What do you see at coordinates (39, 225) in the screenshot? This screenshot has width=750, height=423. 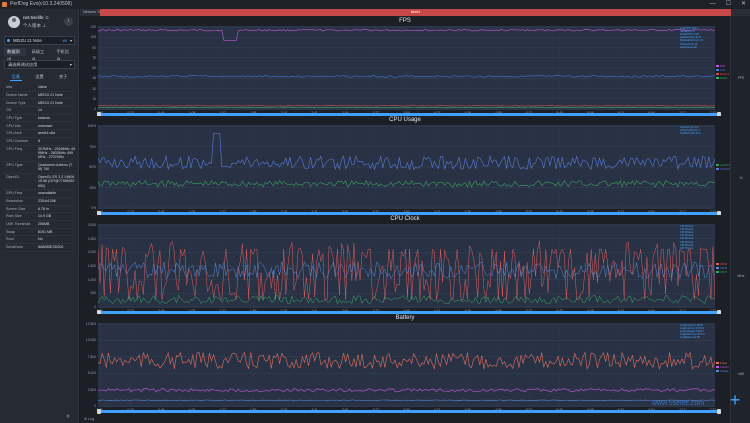 I see `info-row: LMK Threshold 256MB` at bounding box center [39, 225].